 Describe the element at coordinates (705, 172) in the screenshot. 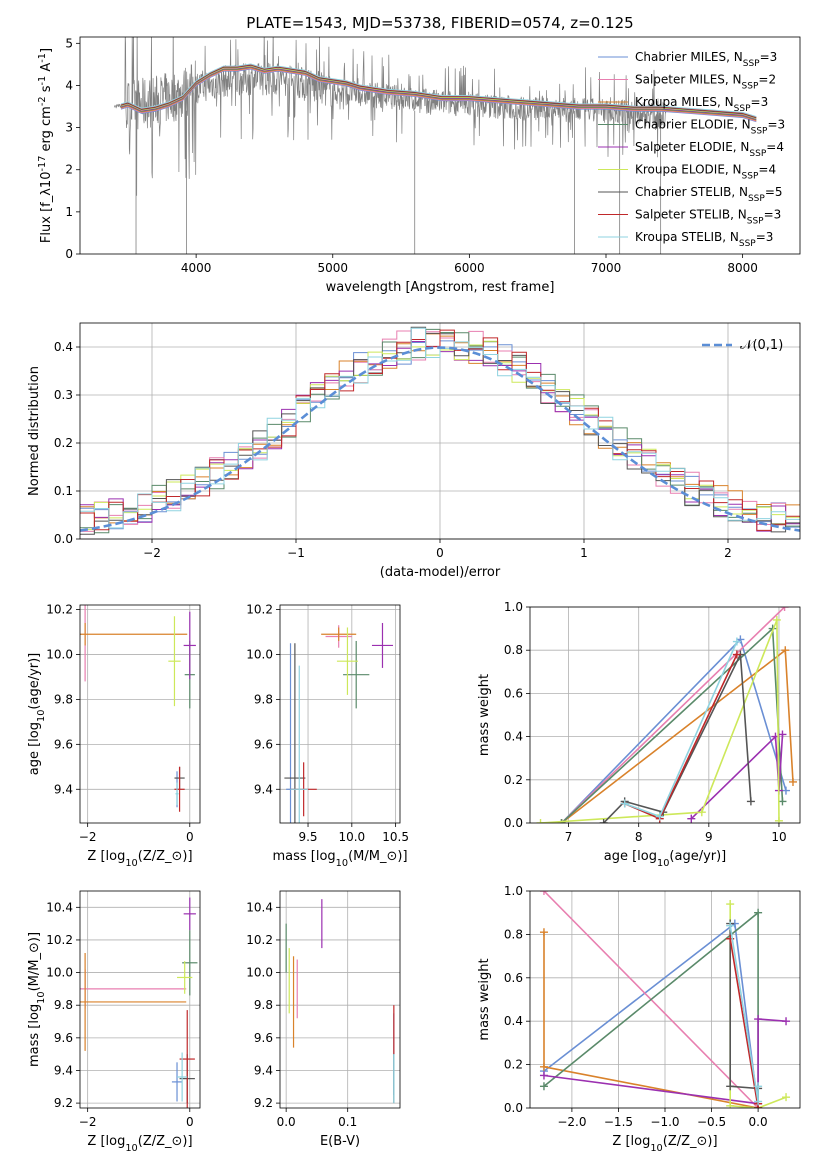

I see `legend-label-5: Kroupa ELODIE, NSSP=4` at that location.